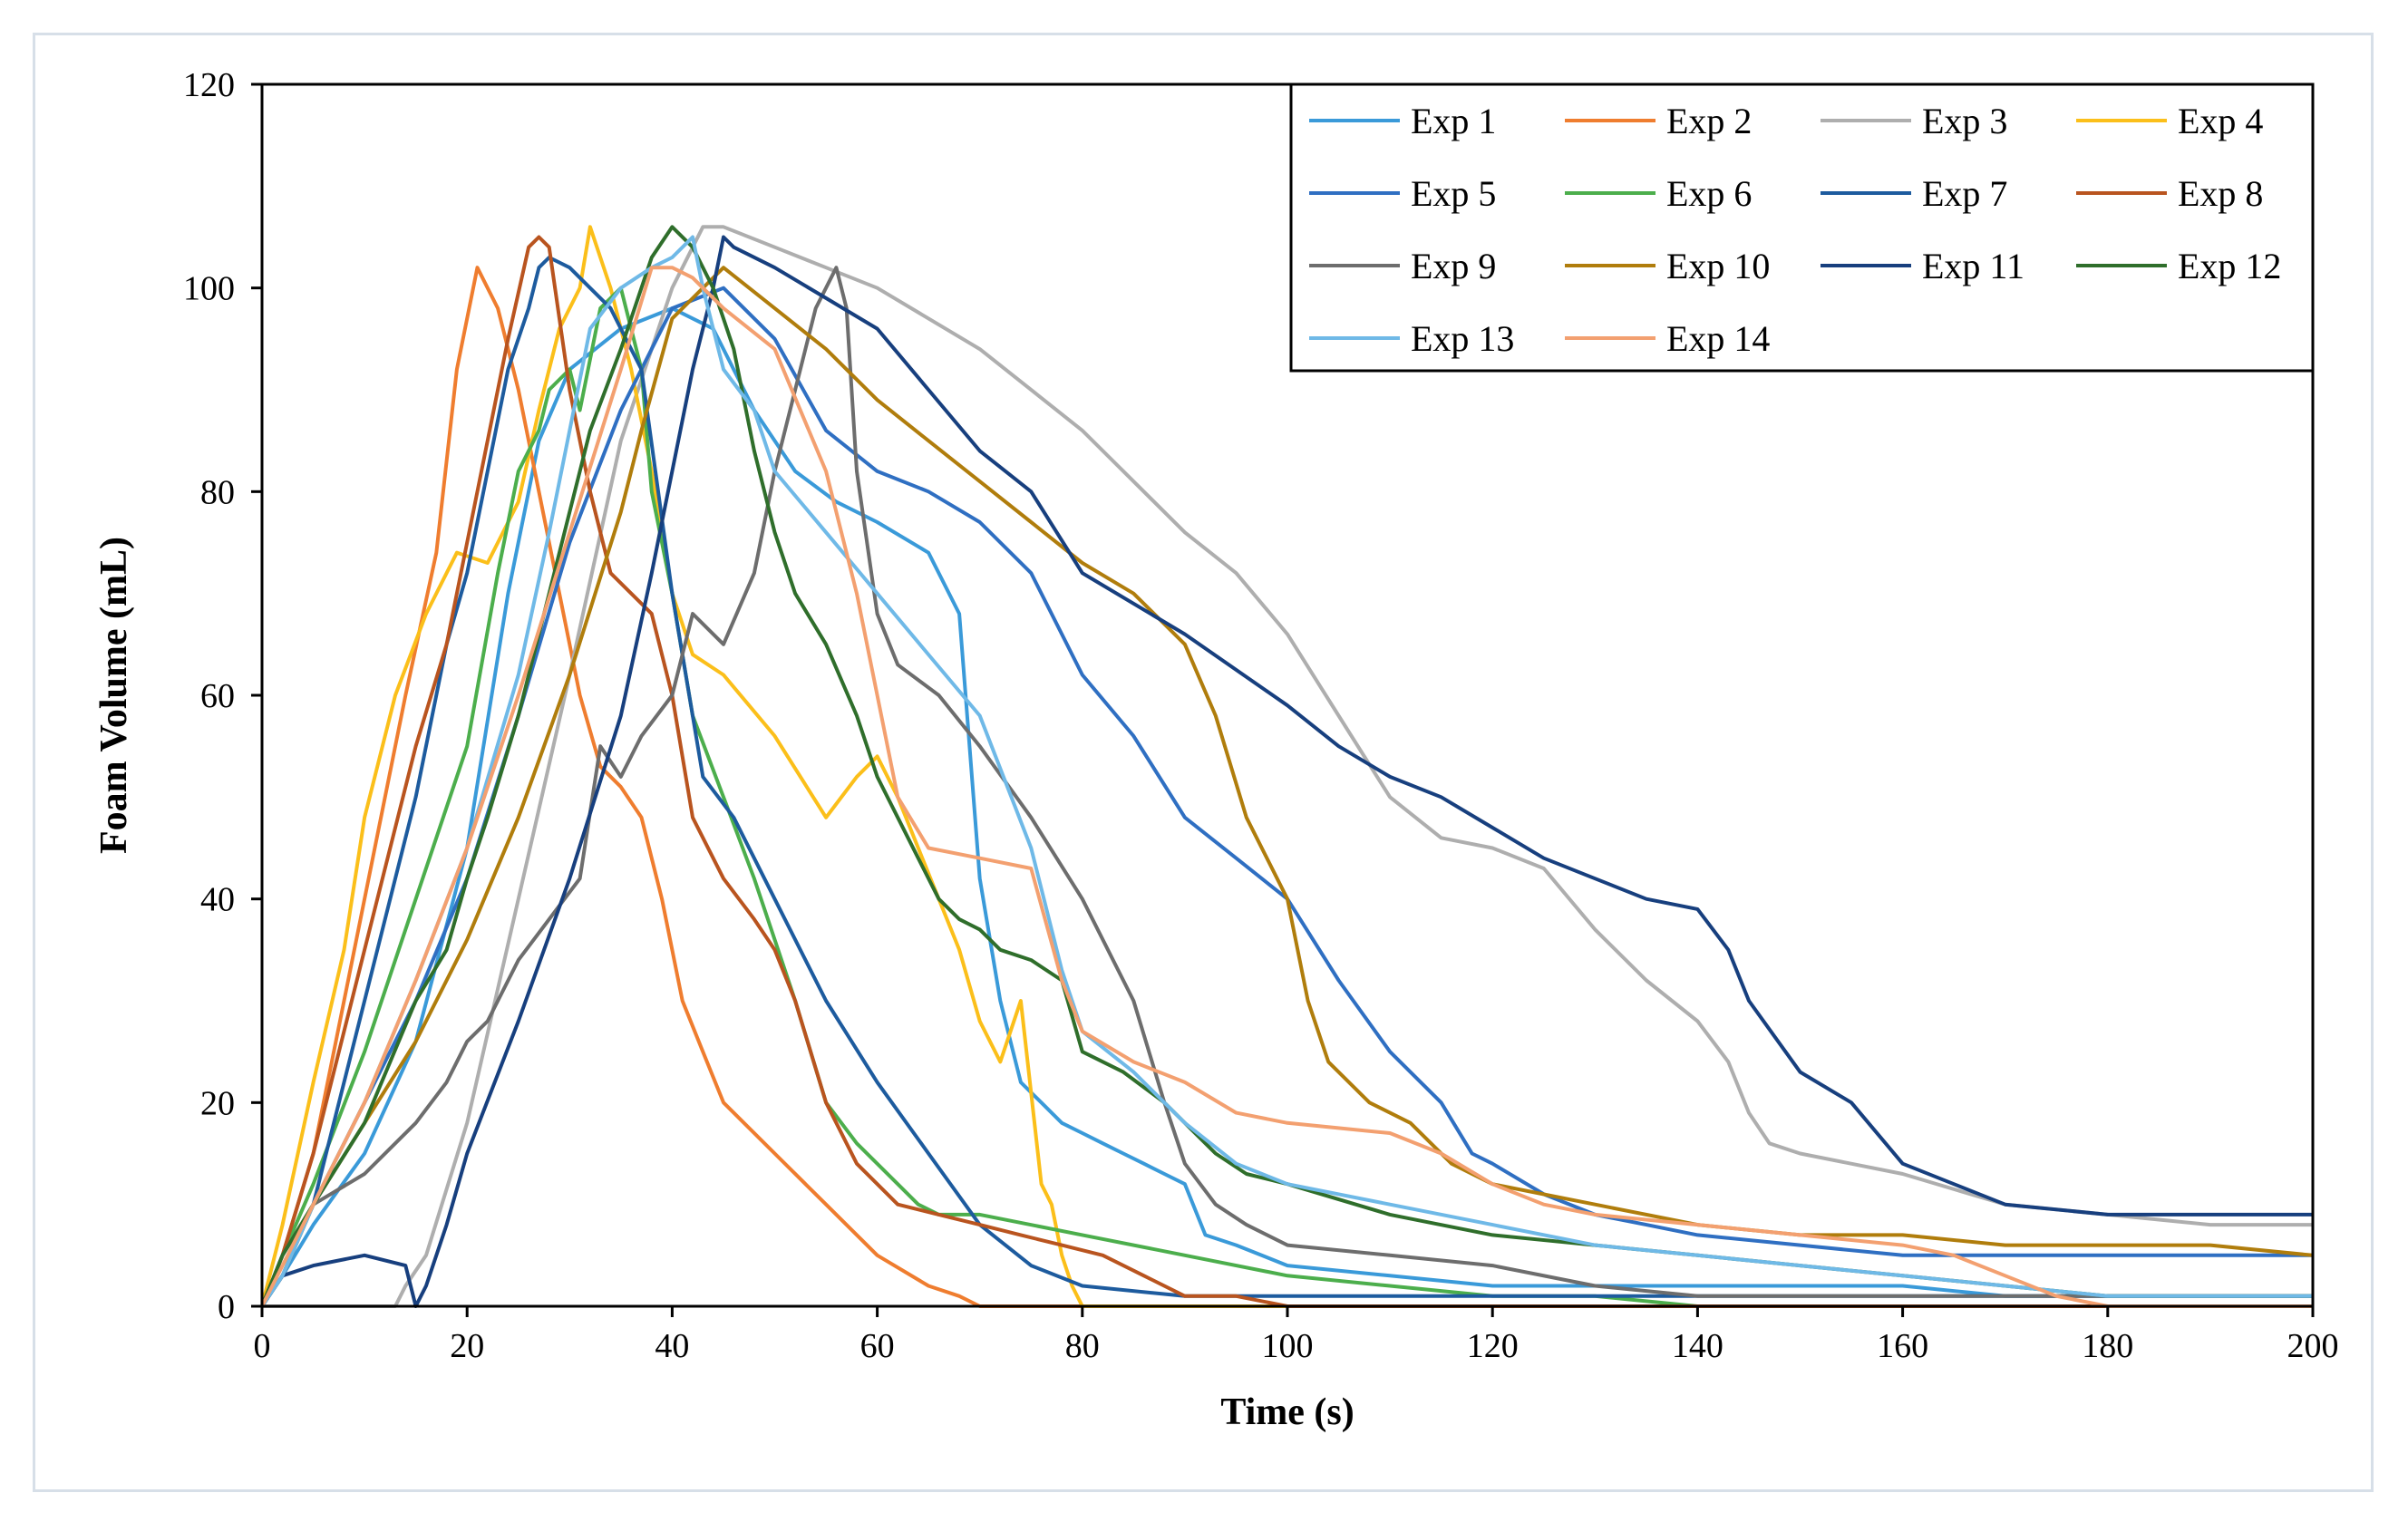 This screenshot has height=1522, width=2408. Describe the element at coordinates (1453, 121) in the screenshot. I see `legend-label: Exp 1` at that location.